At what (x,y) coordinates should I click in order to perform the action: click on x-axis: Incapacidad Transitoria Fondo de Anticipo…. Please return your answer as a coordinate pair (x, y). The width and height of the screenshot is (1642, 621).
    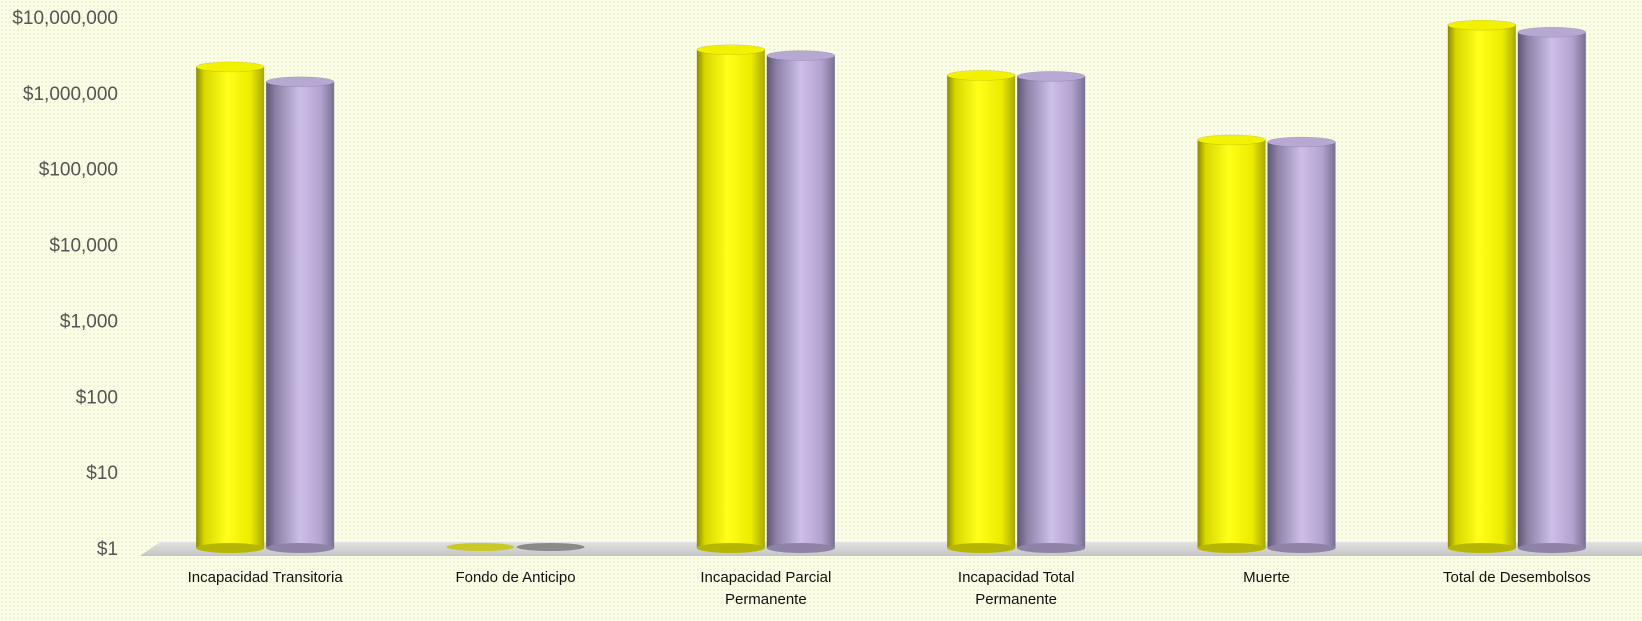
    Looking at the image, I should click on (889, 588).